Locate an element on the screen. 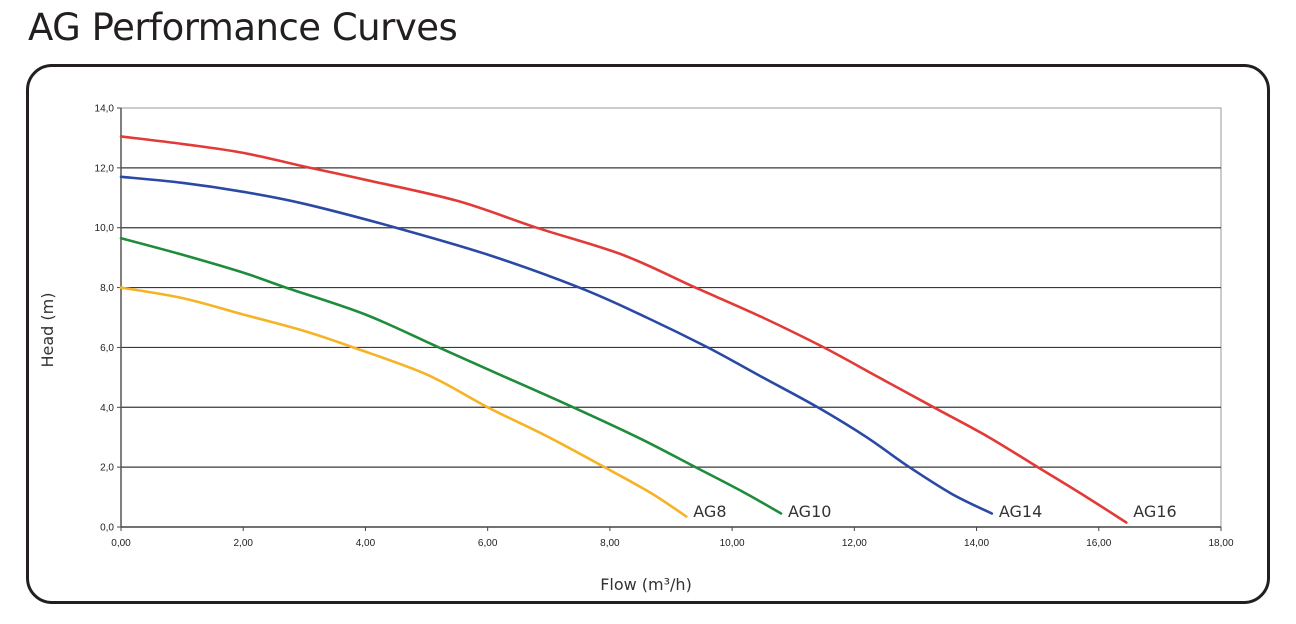  y-tick-label: 6,0 is located at coordinates (107, 348).